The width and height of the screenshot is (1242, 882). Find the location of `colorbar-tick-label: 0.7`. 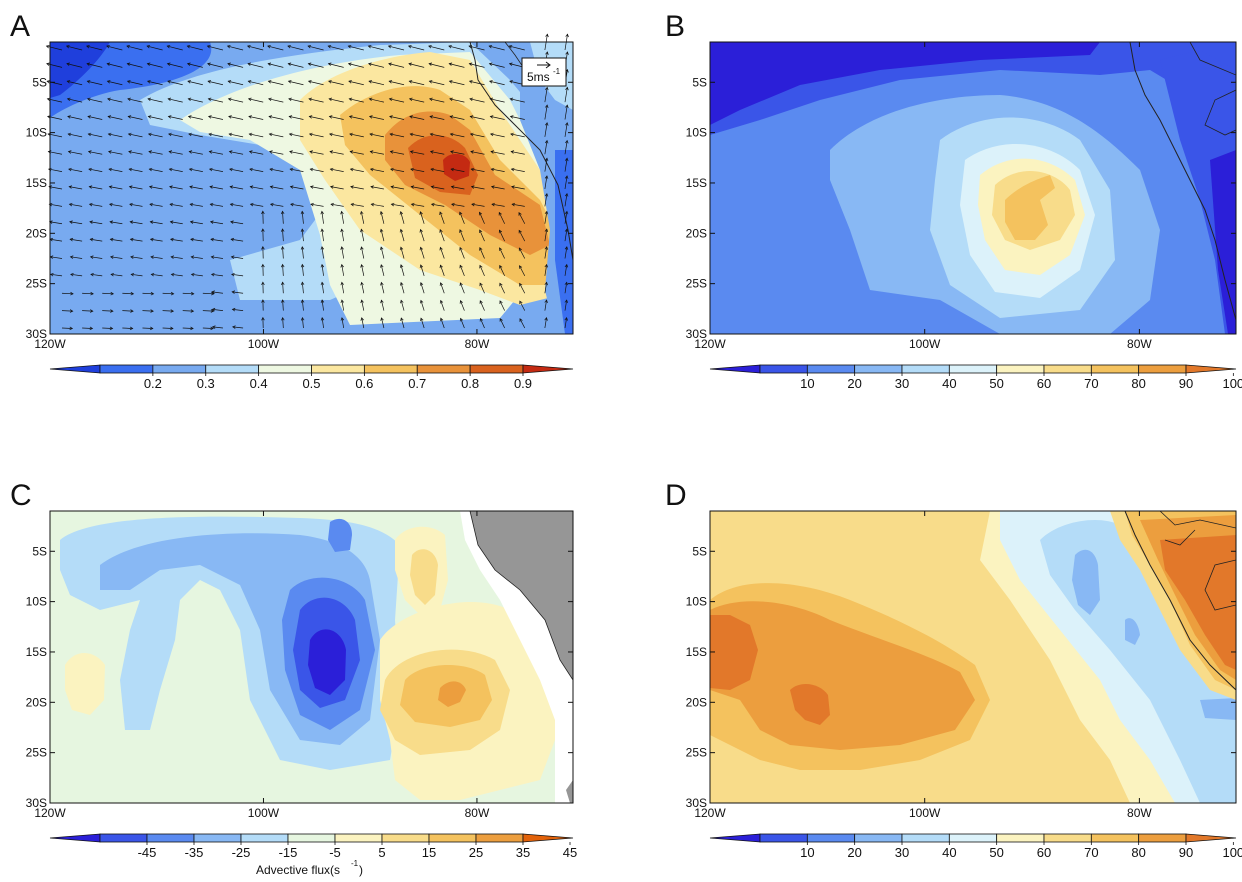

colorbar-tick-label: 0.7 is located at coordinates (417, 383).